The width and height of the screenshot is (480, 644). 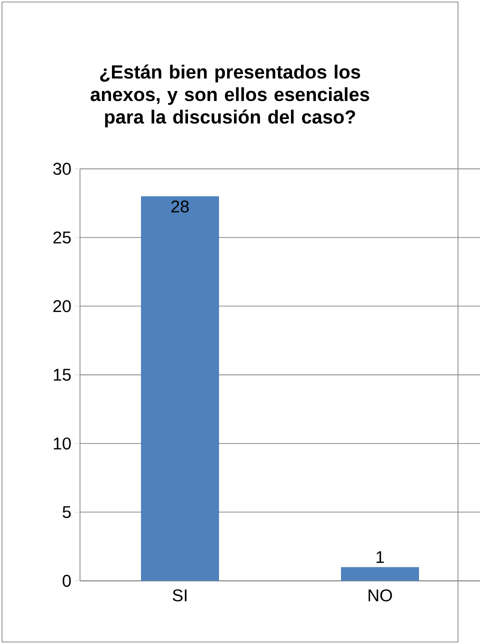 I want to click on y-tick-label: 5, so click(x=66, y=512).